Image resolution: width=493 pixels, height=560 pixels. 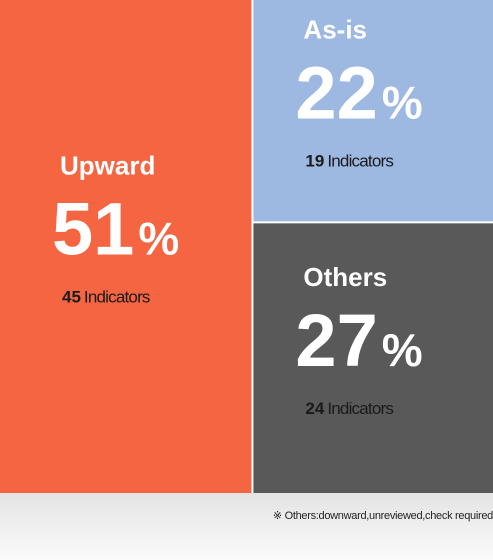 I want to click on percent: 22%, so click(x=358, y=93).